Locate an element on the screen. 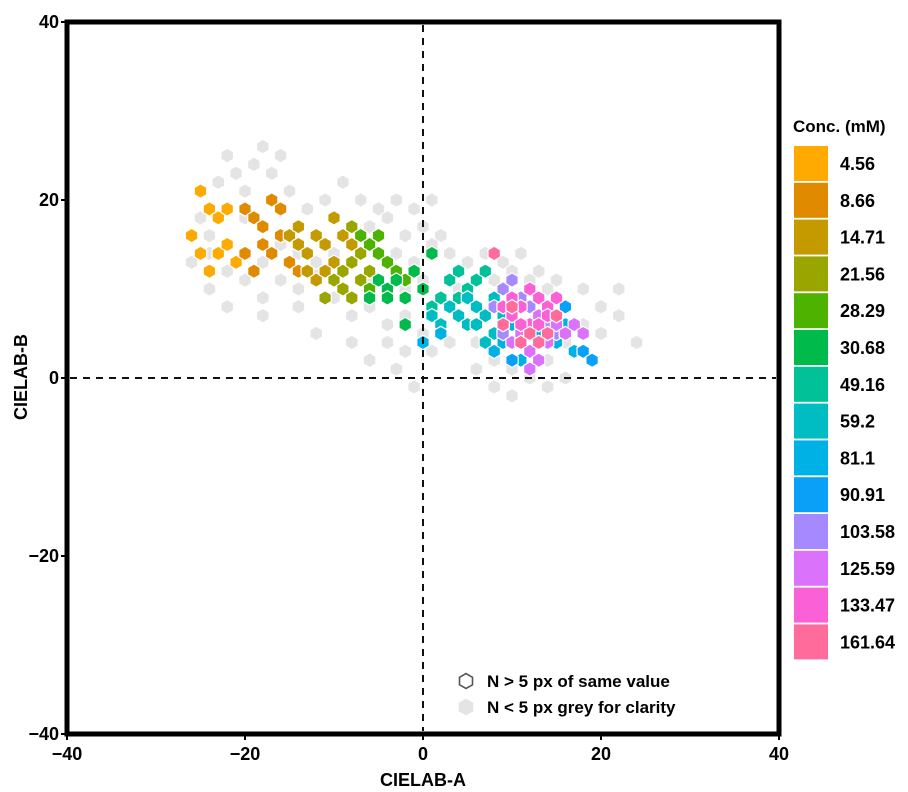  colored-hexbin-layer is located at coordinates (391, 280).